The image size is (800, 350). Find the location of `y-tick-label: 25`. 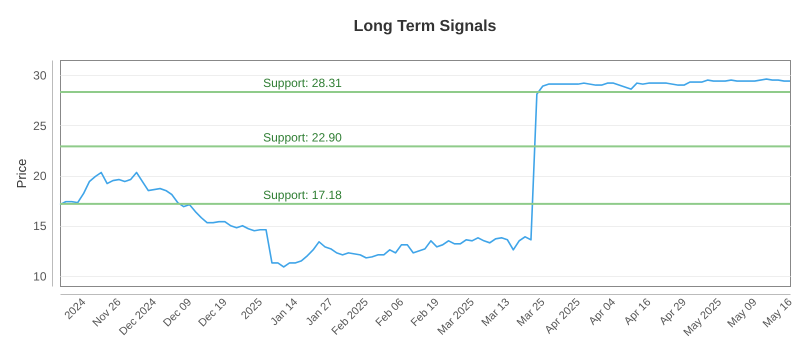

y-tick-label: 25 is located at coordinates (40, 125).